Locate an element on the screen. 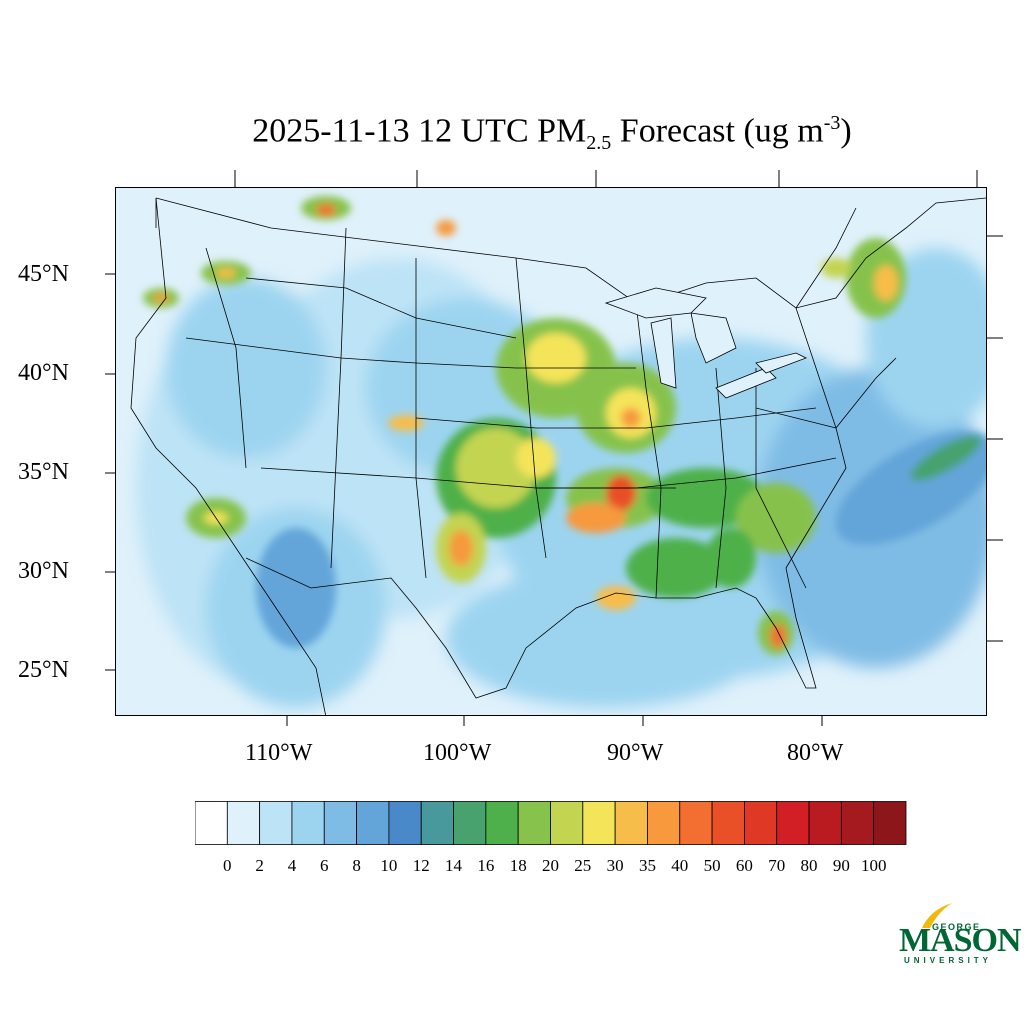  george-mason-logo: GEORGE MASON UNIVERSITY is located at coordinates (959, 935).